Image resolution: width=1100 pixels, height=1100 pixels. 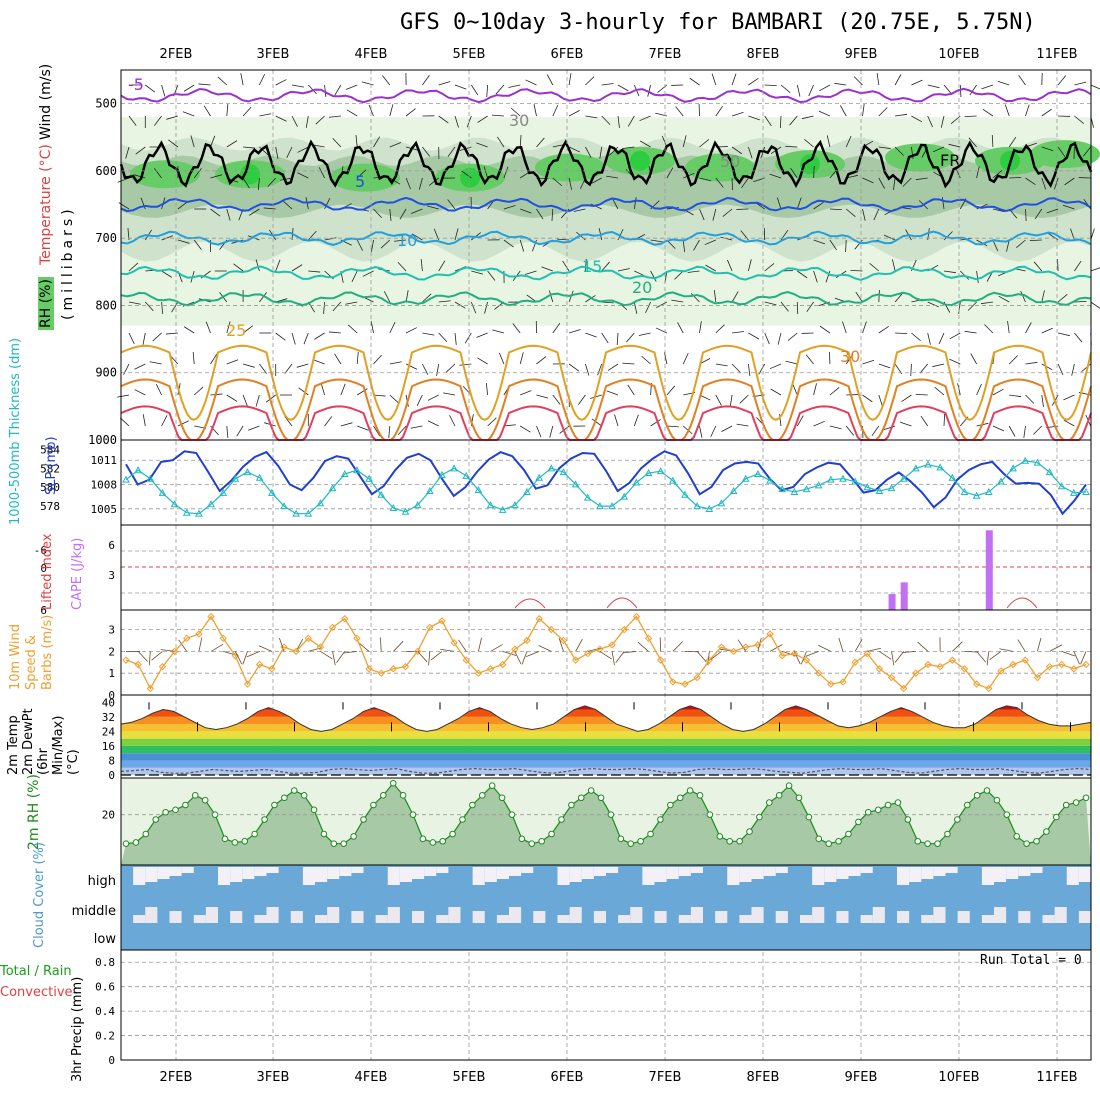 I want to click on y-tick-label: 700, so click(x=106, y=238).